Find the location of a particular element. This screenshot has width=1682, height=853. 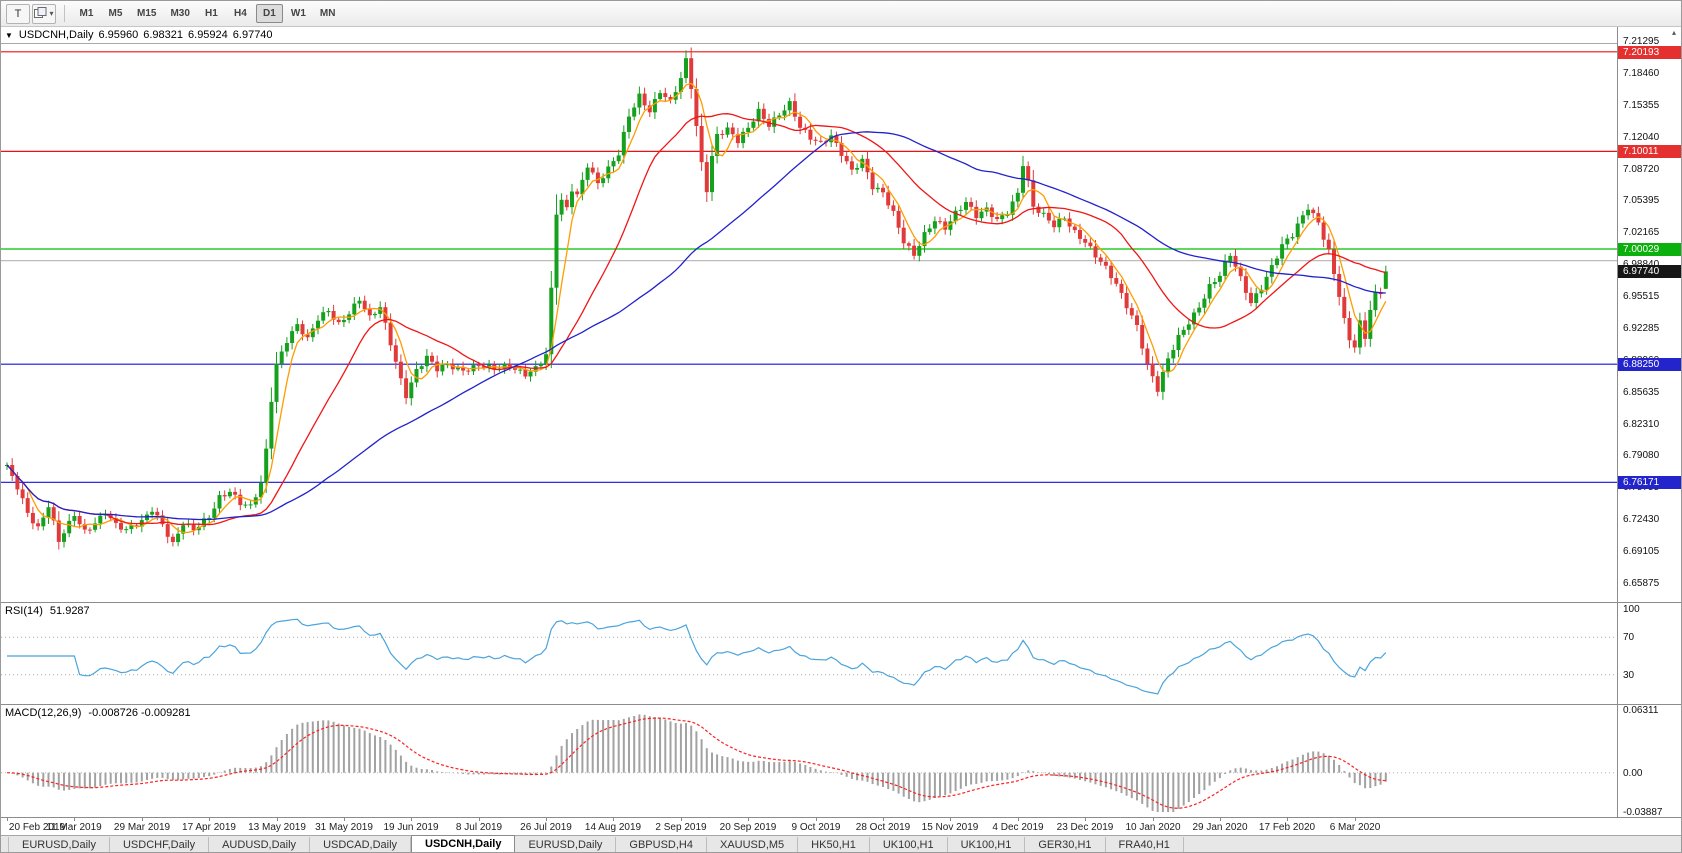

chart-tab-gbpusd-h4: GBPUSD,H4 is located at coordinates (661, 844).